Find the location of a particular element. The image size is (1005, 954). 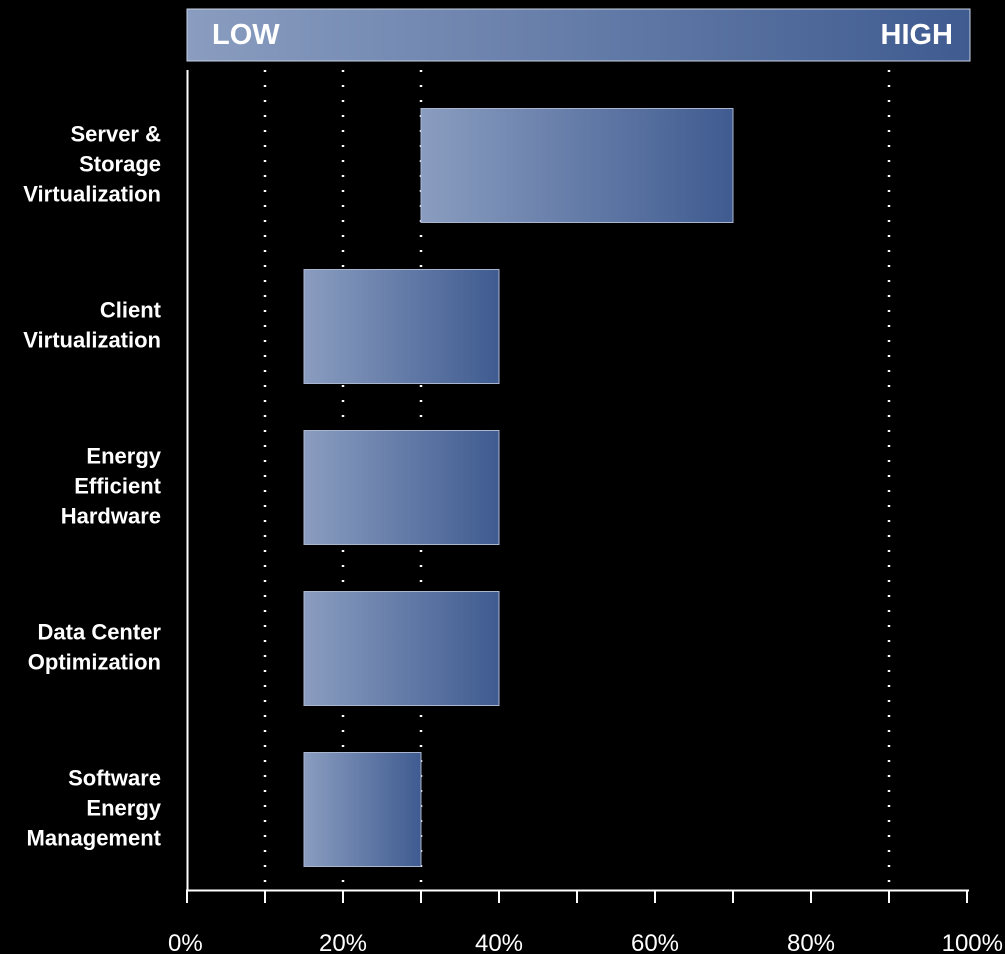

x-tick-label-100: 100% is located at coordinates (972, 942).